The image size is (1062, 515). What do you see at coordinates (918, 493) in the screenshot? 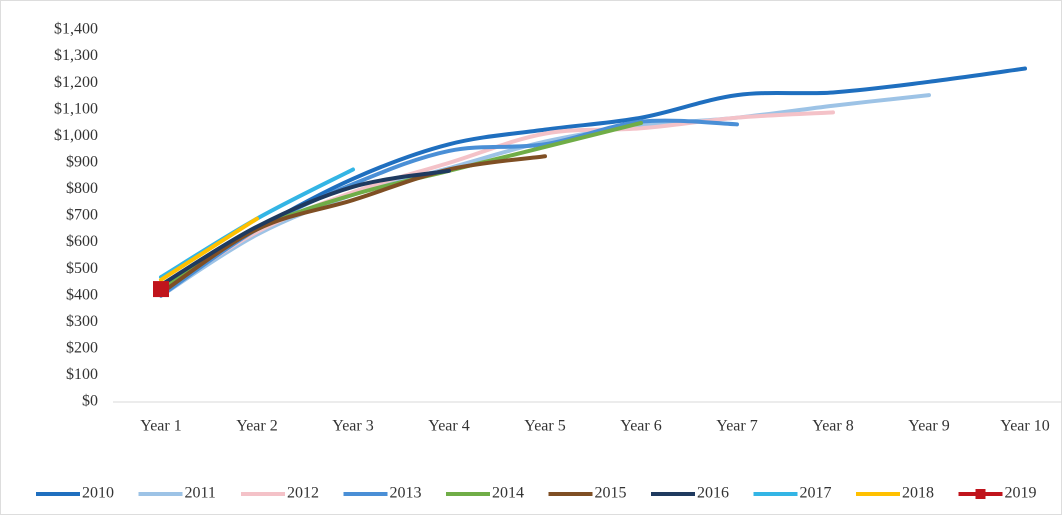
I see `legend-label: 2018` at bounding box center [918, 493].